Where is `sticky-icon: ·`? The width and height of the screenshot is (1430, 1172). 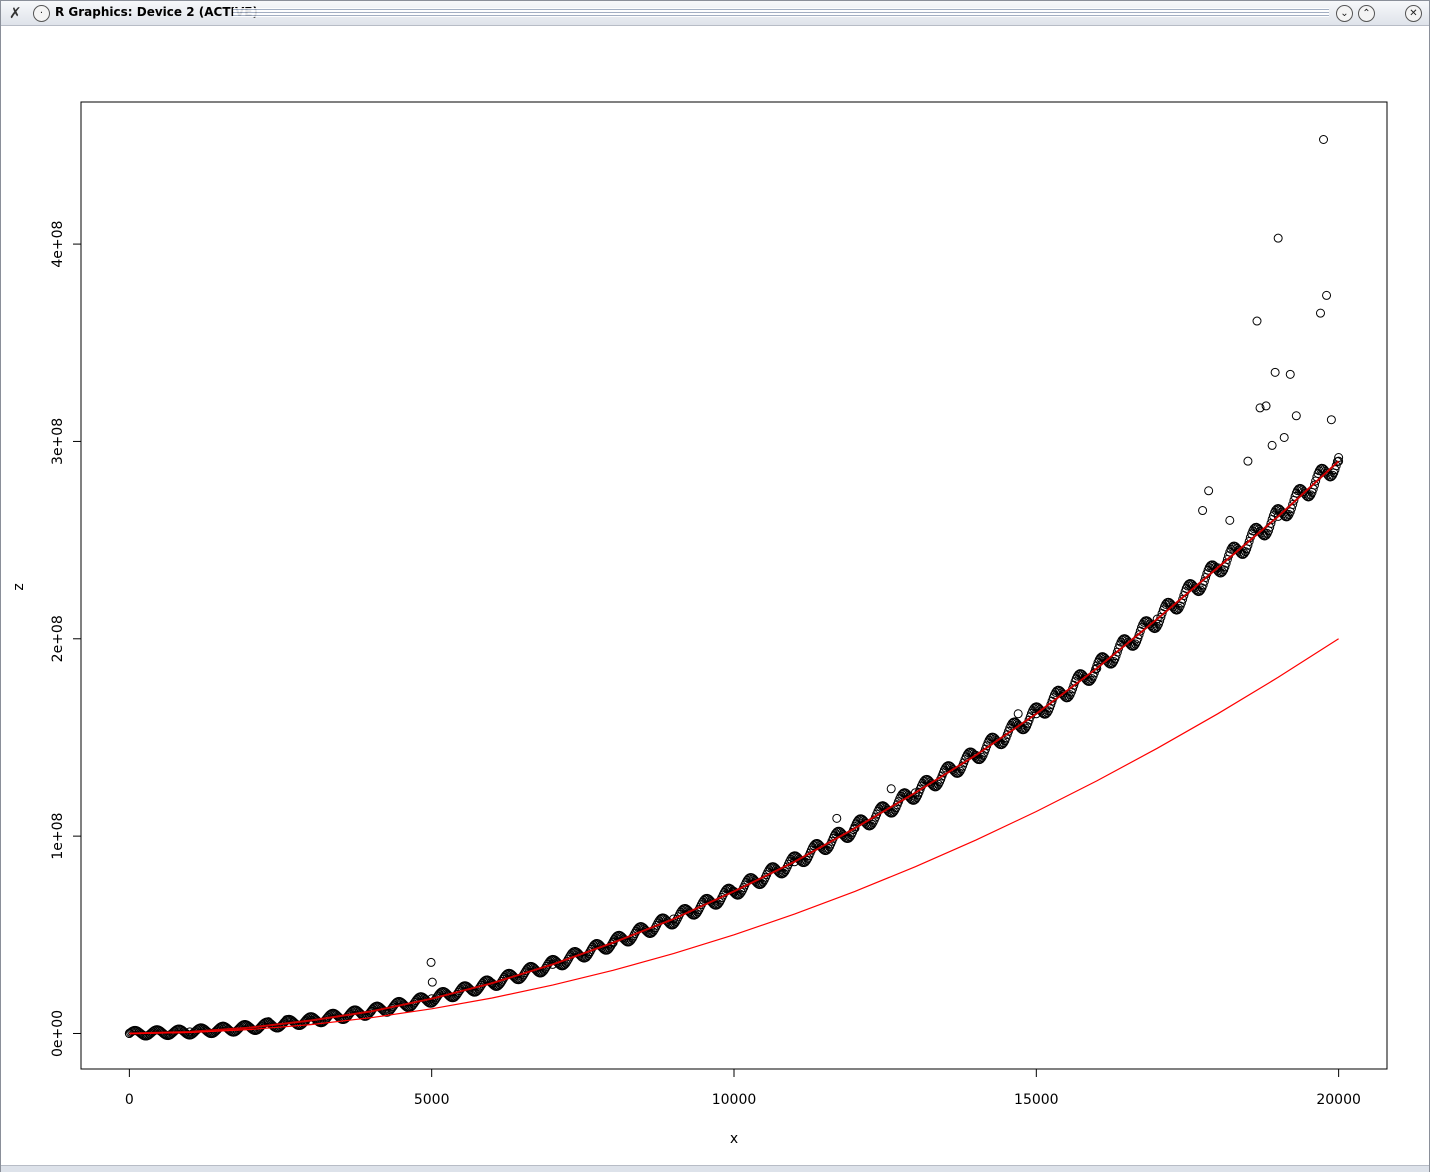
sticky-icon: · is located at coordinates (41, 13).